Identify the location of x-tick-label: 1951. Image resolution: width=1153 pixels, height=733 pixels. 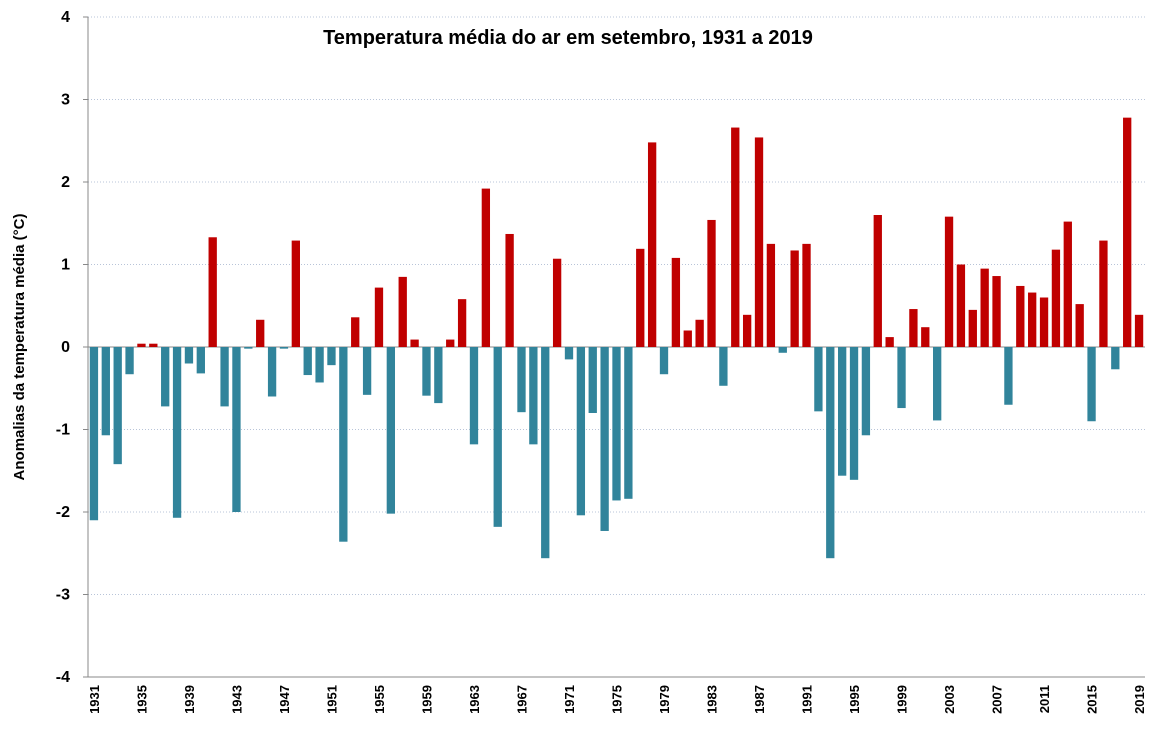
(331, 699).